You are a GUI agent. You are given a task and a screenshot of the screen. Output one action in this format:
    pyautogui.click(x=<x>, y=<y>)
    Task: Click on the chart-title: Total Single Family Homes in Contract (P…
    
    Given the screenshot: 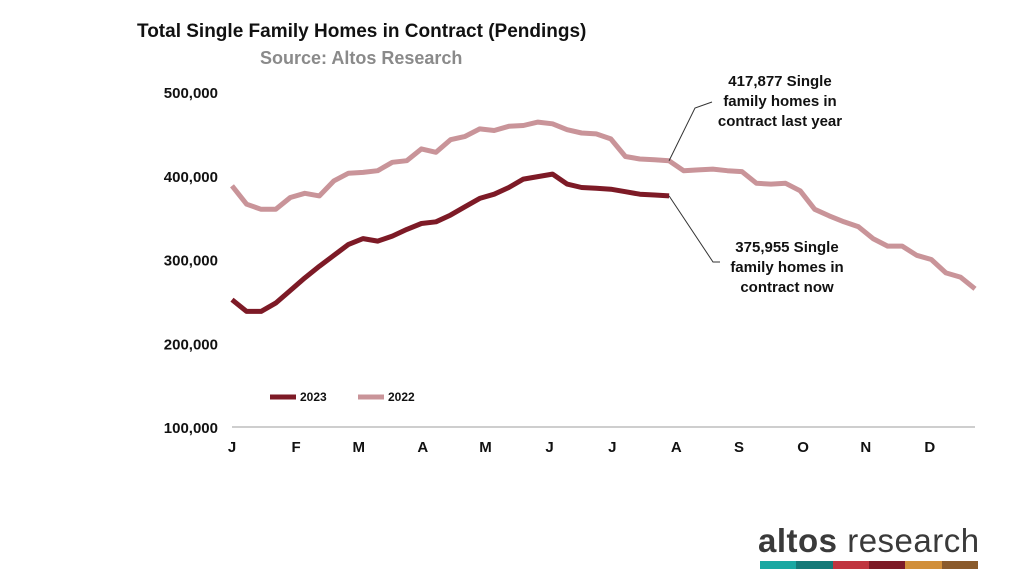 What is the action you would take?
    pyautogui.click(x=362, y=31)
    